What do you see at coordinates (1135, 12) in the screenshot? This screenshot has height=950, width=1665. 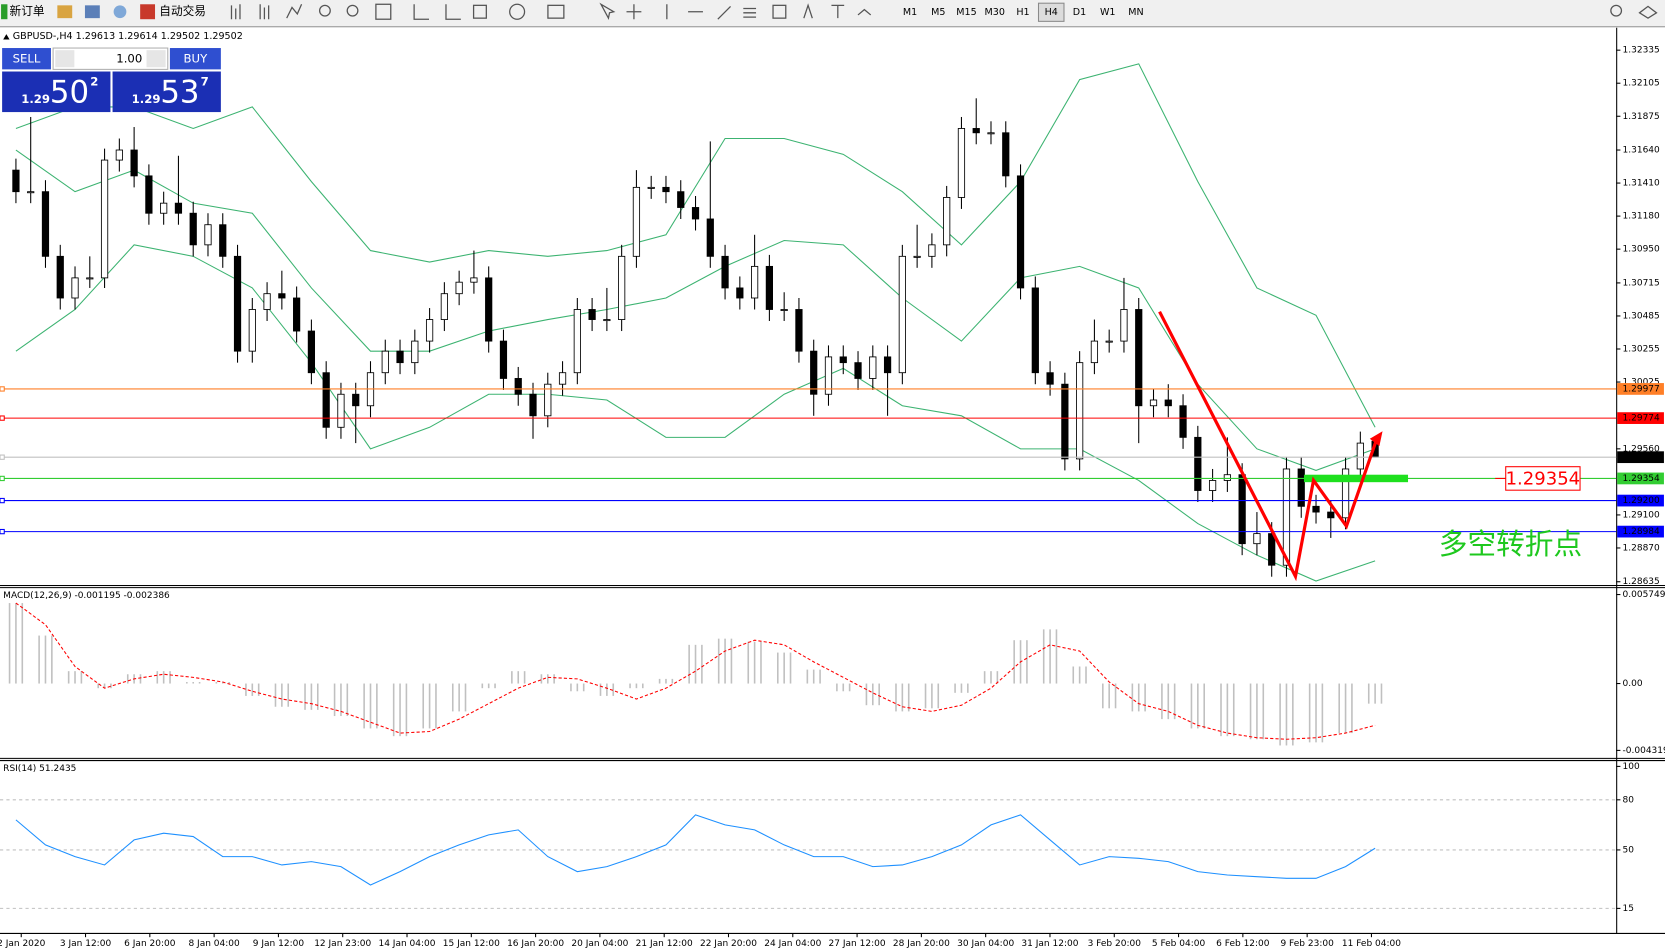 I see `timeframe-button: MN` at bounding box center [1135, 12].